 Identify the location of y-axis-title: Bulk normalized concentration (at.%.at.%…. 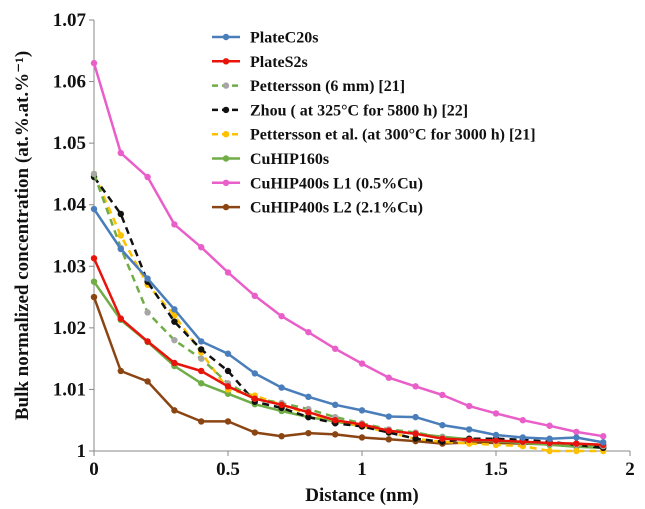
(22, 235).